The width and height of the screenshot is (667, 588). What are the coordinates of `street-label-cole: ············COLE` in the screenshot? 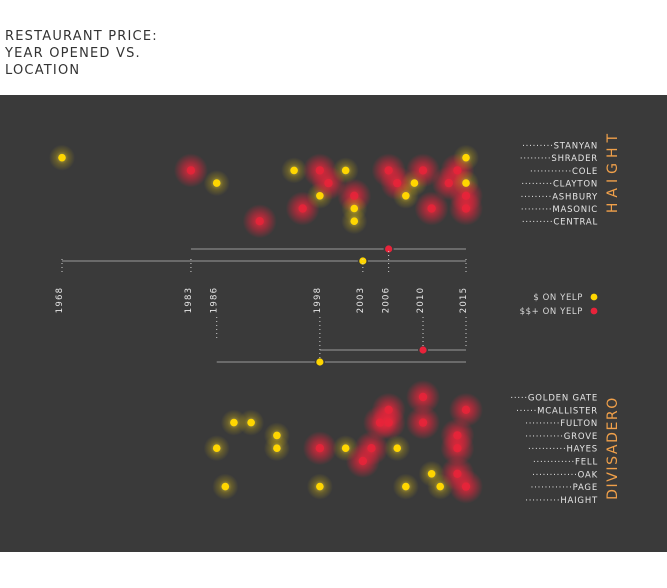 It's located at (564, 172).